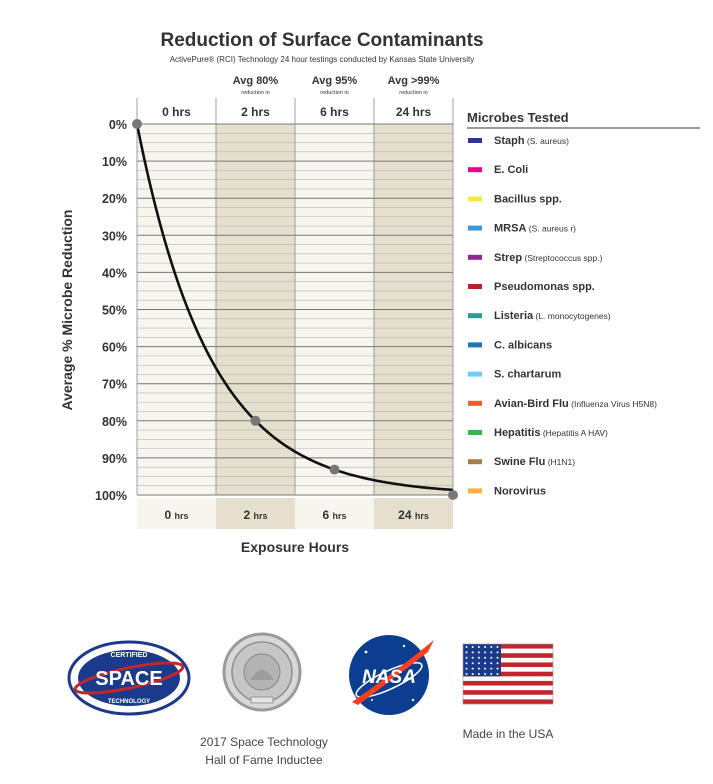 This screenshot has height=784, width=713. I want to click on bottom-x-band: 0 hrs 2 hrs 6 hrs 24 hrs, so click(295, 513).